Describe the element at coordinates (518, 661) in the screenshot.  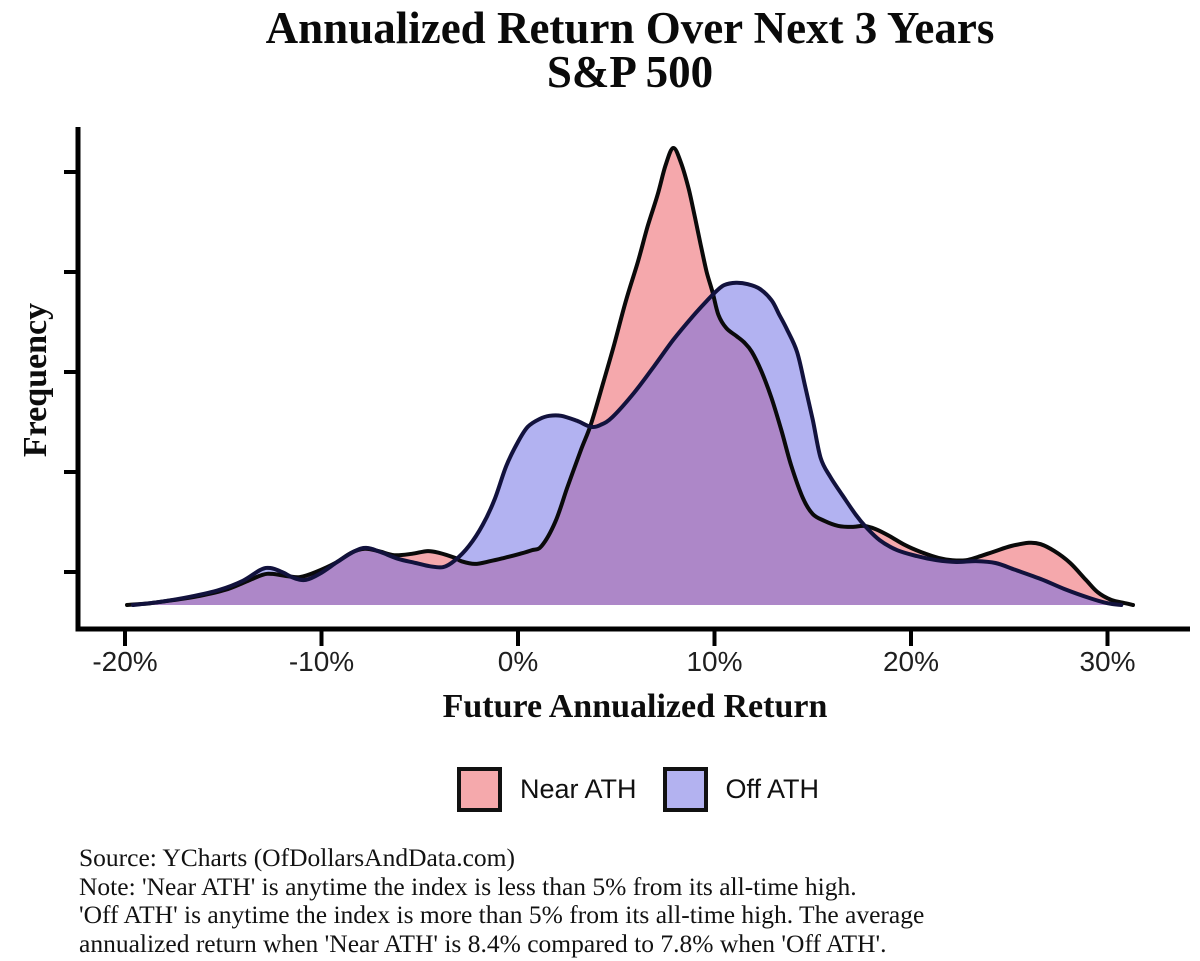
I see `x-tick-label: 0%` at that location.